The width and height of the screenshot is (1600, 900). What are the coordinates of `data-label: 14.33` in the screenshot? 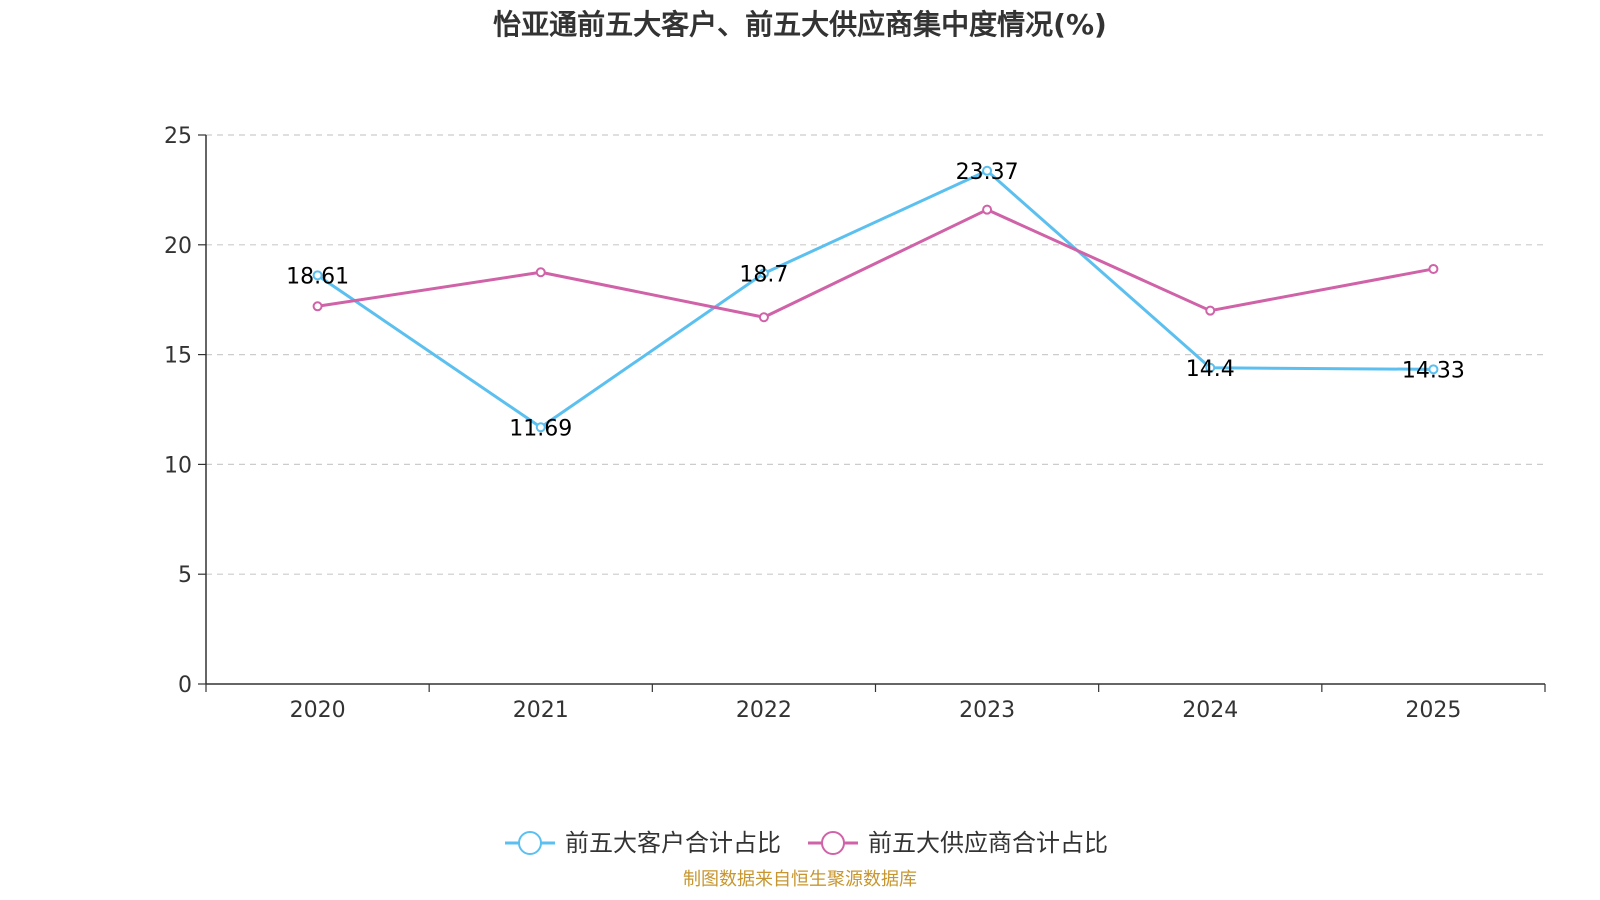 It's located at (1433, 370).